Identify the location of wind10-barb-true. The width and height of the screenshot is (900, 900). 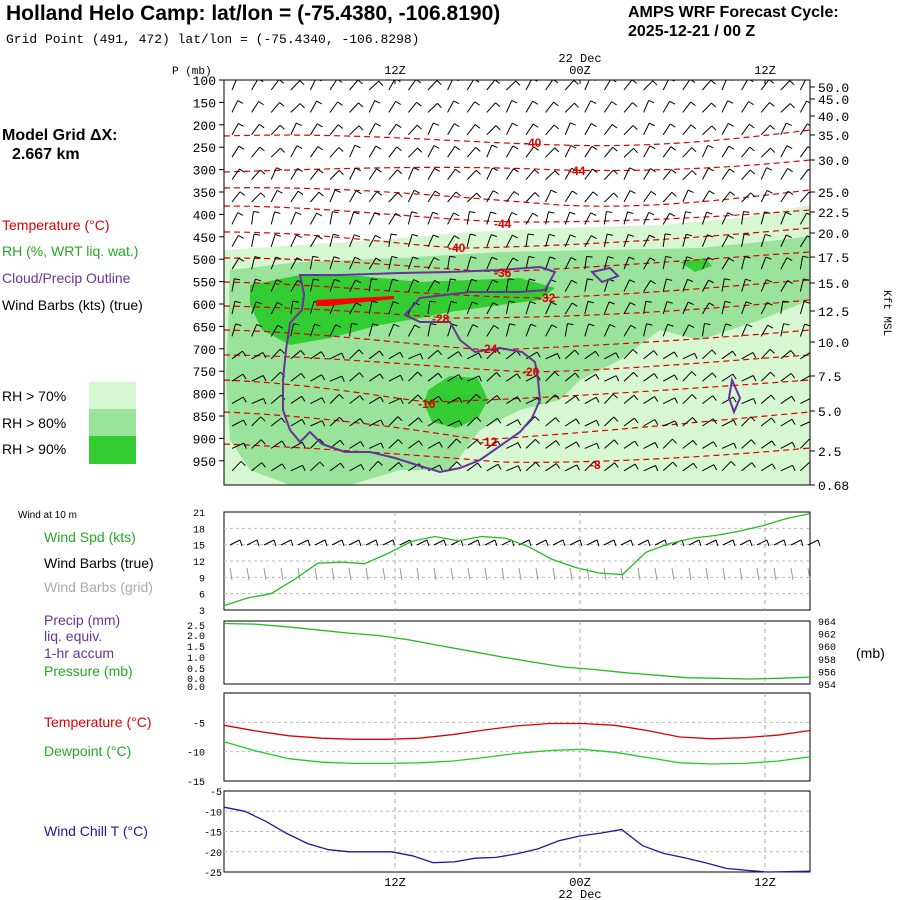
(694, 542).